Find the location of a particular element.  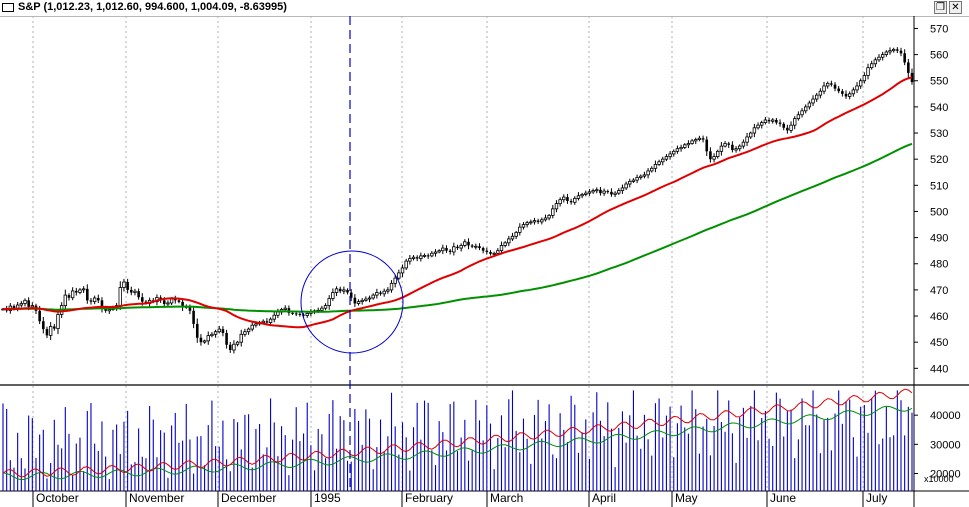

highlight-circle is located at coordinates (352, 302).